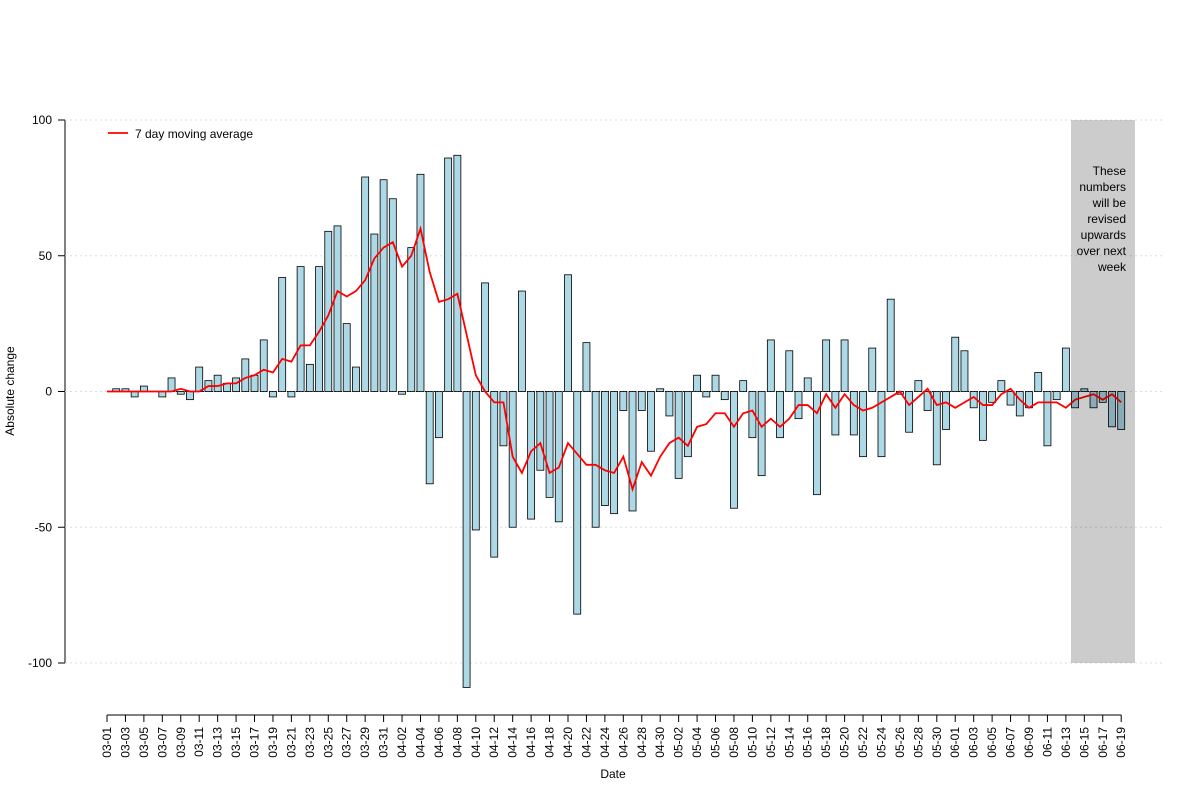  I want to click on x-tick-label: 05-12, so click(771, 742).